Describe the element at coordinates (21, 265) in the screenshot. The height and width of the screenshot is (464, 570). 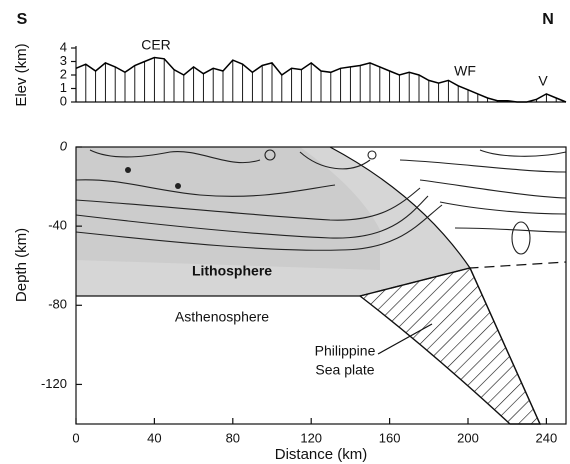
I see `y-axis-label: Depth (km)` at that location.